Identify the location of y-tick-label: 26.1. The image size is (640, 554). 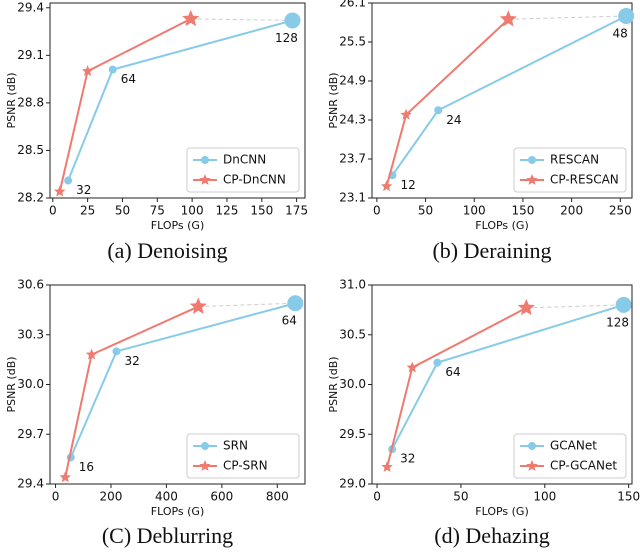
(352, 5).